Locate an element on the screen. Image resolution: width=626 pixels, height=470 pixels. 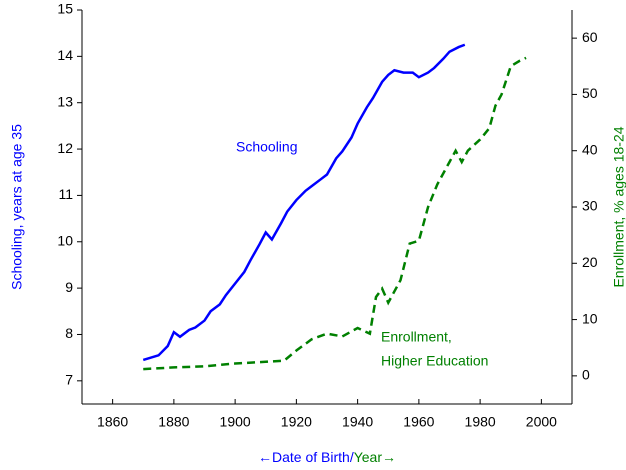
annotation: Higher Education is located at coordinates (434, 361).